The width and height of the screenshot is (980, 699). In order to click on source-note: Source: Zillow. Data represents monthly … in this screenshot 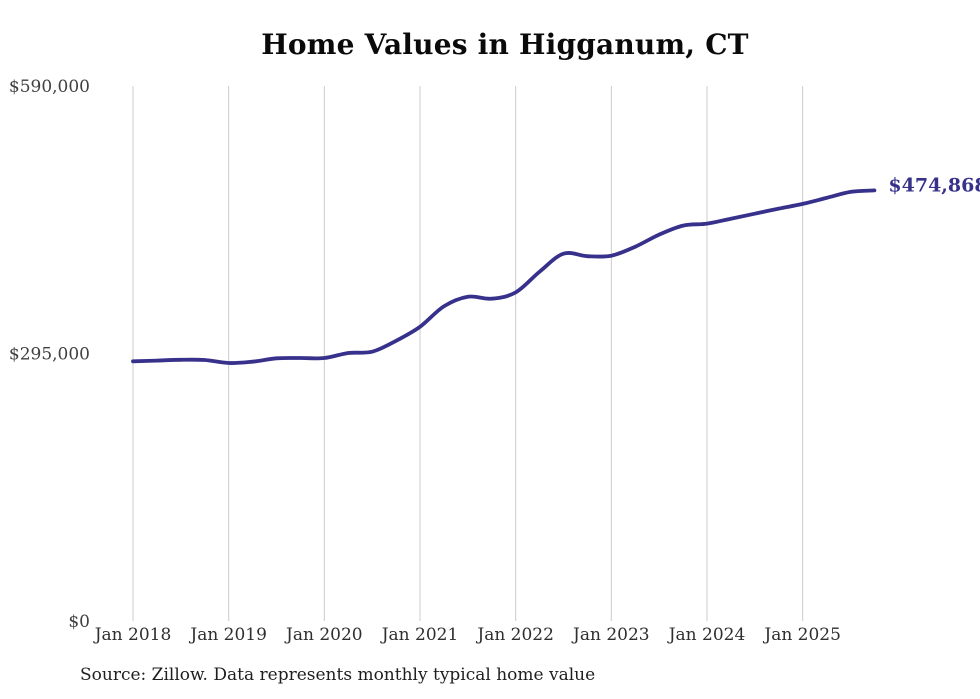, I will do `click(338, 675)`.